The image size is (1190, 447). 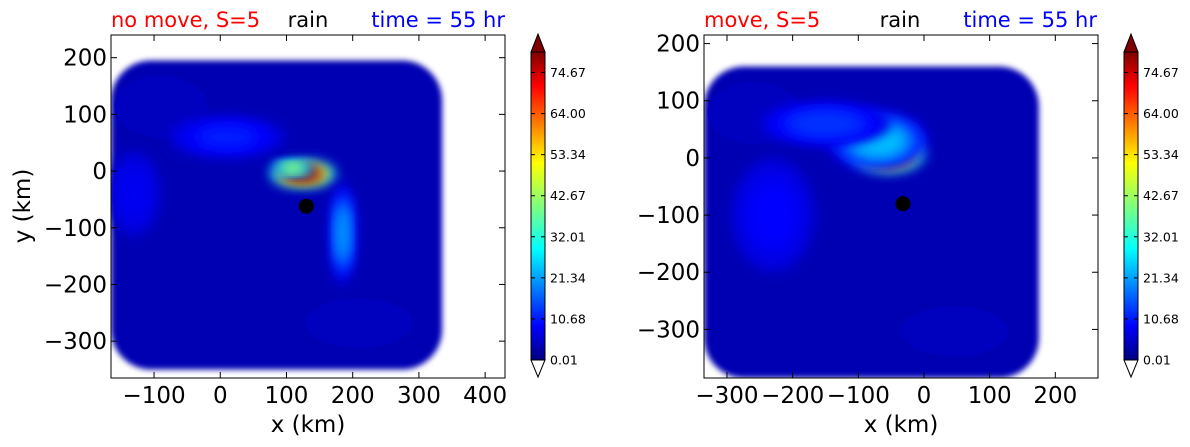 I want to click on title-left: no move, S=5, so click(x=185, y=20).